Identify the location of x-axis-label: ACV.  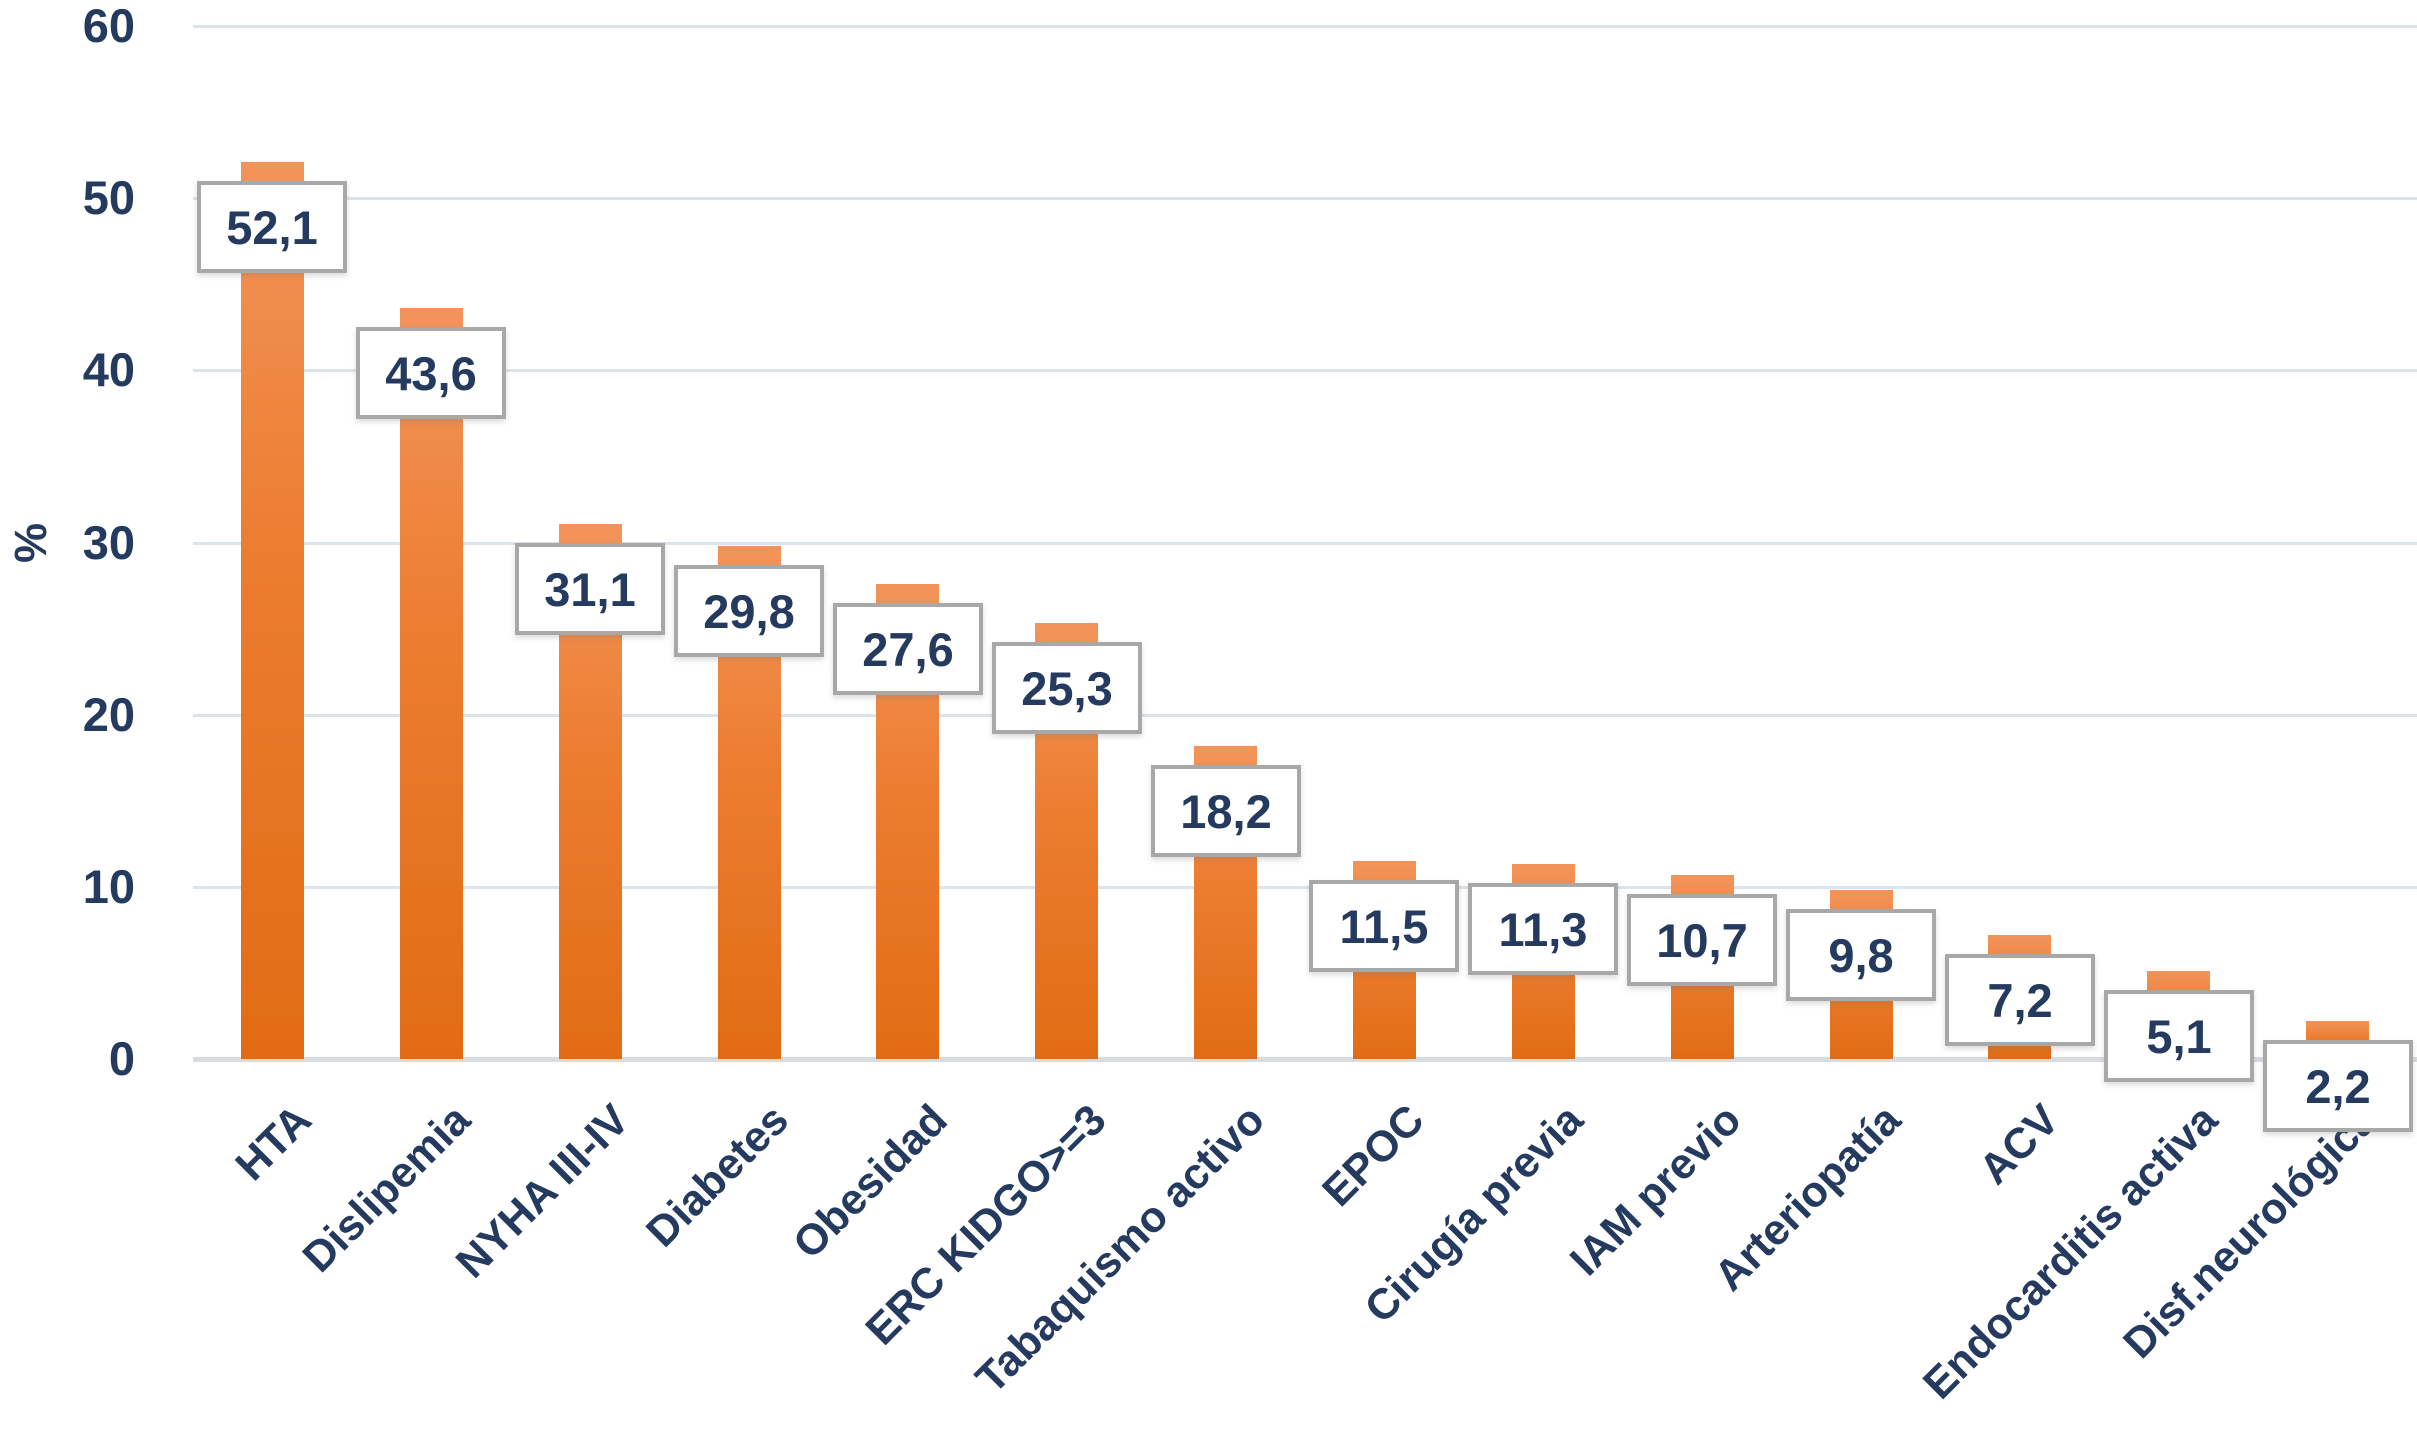
(2019, 1144).